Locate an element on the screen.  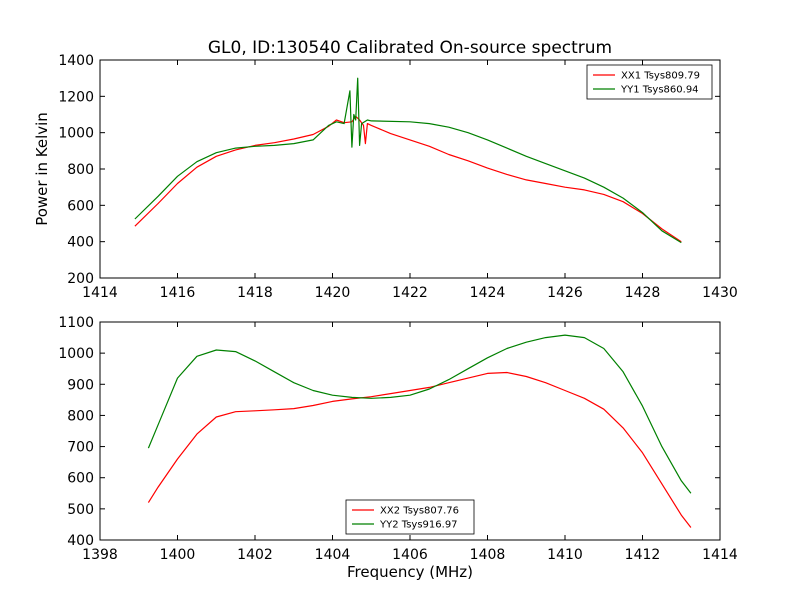
top-x-tick-label: 1414 is located at coordinates (100, 293).